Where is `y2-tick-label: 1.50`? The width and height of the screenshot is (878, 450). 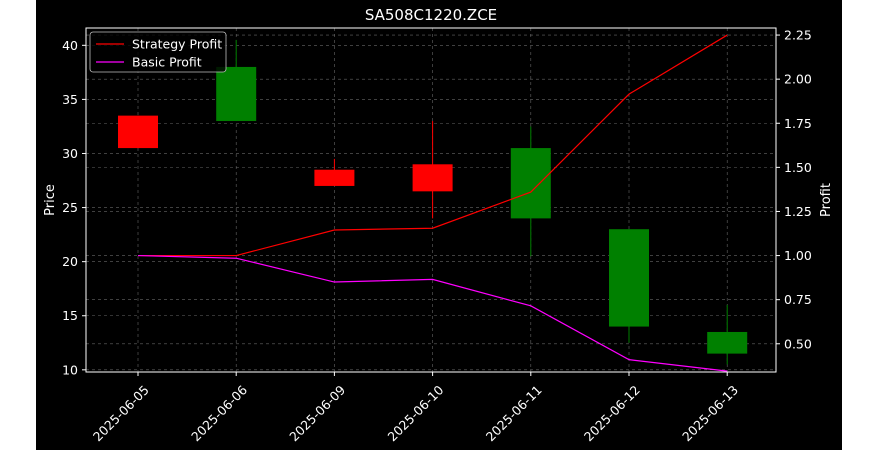
y2-tick-label: 1.50 is located at coordinates (798, 167).